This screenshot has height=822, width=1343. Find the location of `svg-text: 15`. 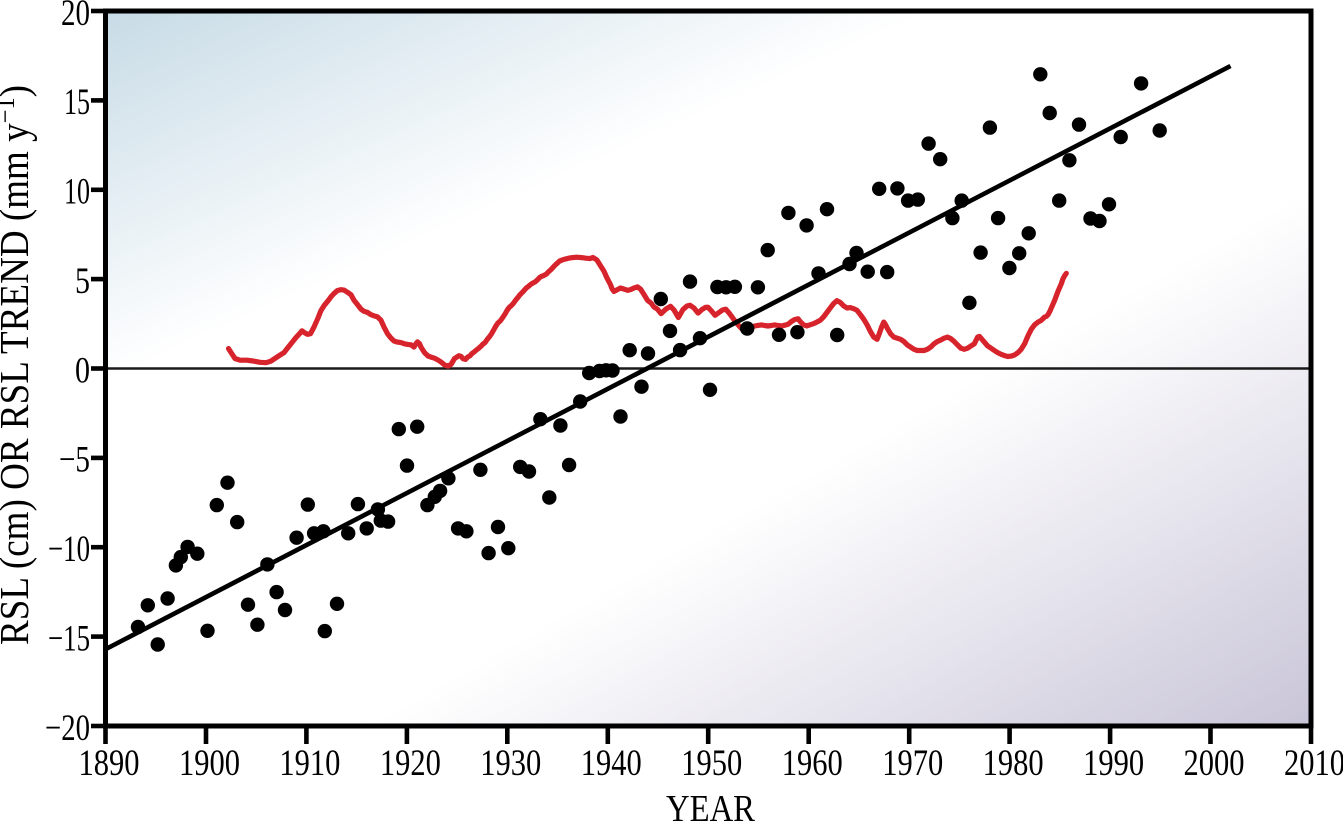

svg-text: 15 is located at coordinates (77, 102).